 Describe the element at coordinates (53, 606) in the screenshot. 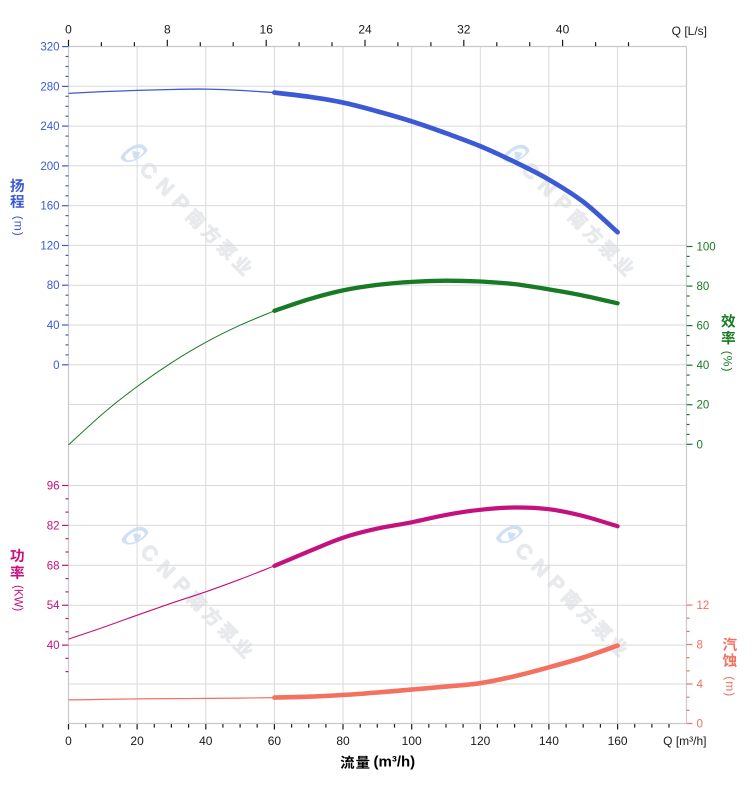

I see `svg-text: 54` at that location.